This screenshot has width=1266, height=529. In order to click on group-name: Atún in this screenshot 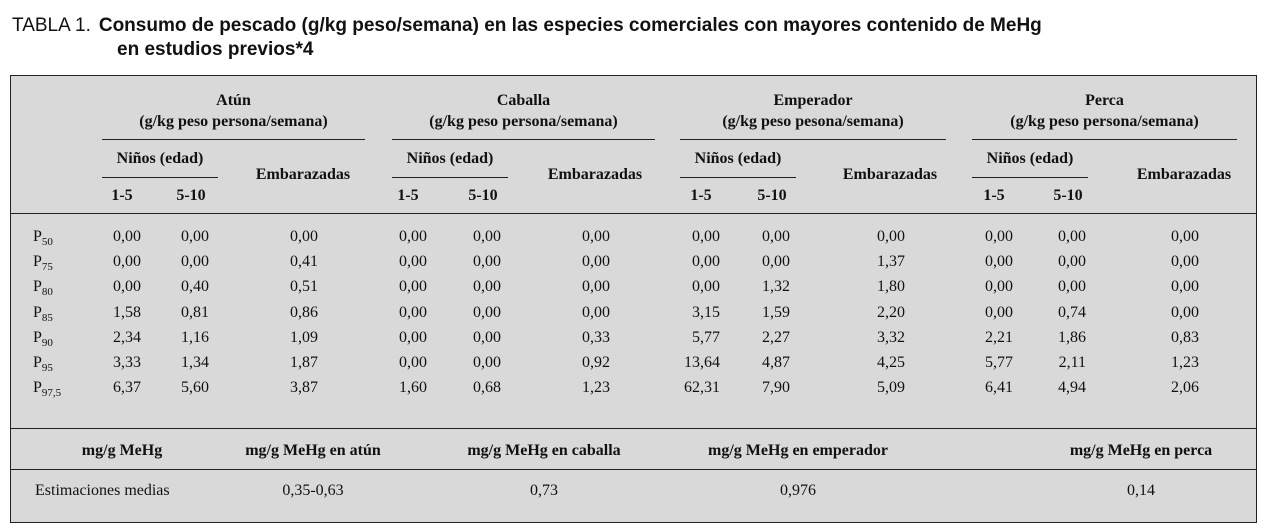, I will do `click(233, 100)`.